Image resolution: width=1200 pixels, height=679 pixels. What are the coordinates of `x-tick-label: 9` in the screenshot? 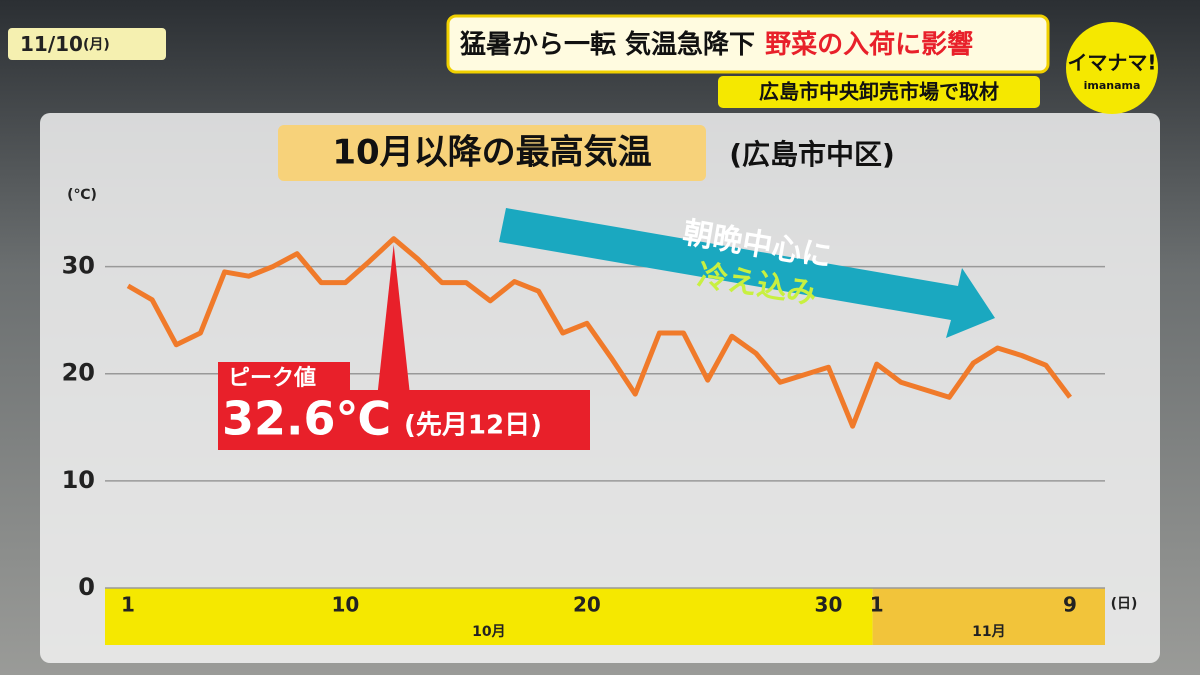 It's located at (1070, 605).